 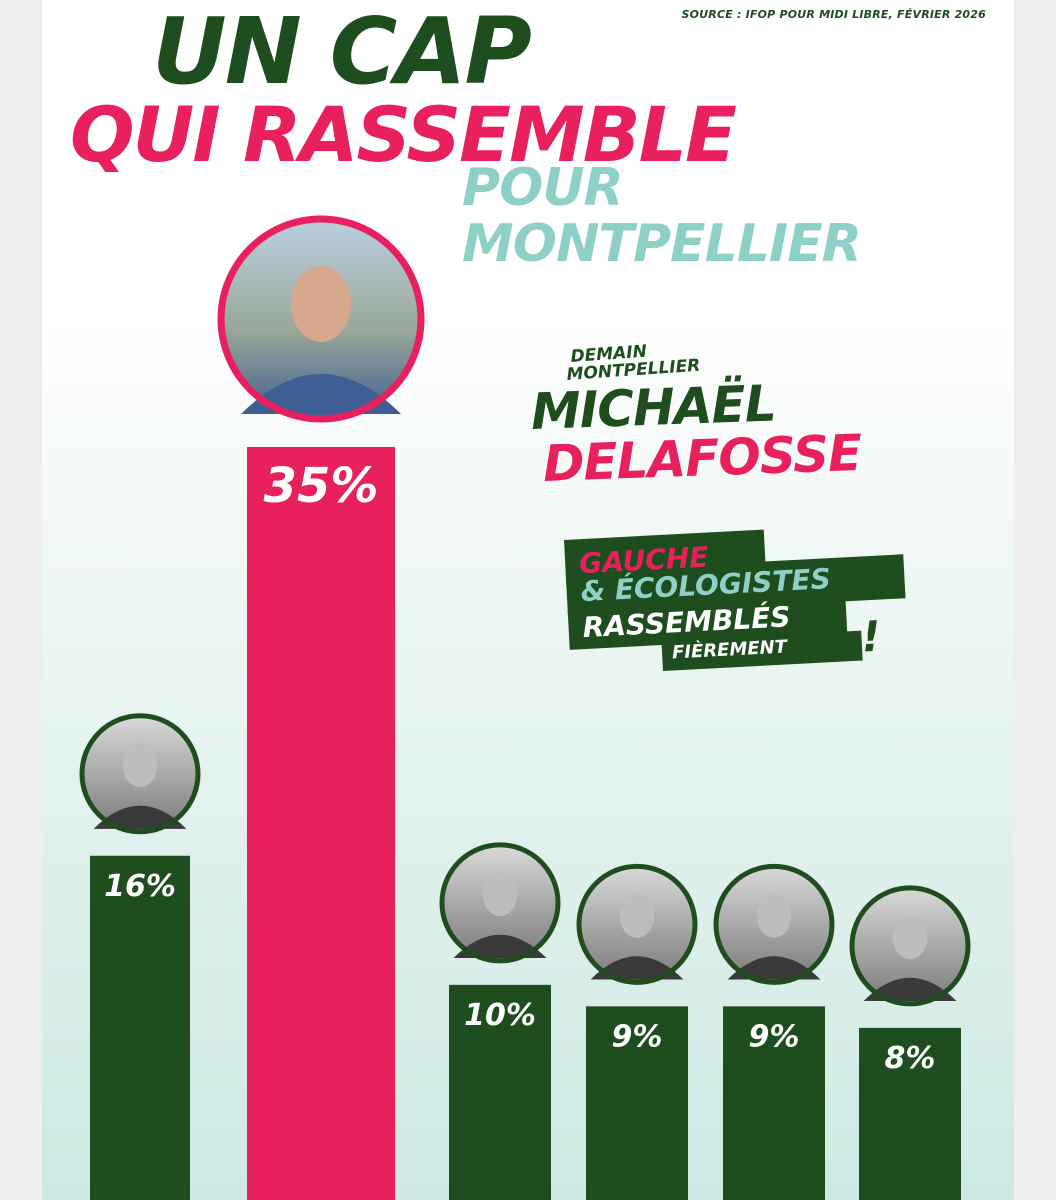 I want to click on title-line-2: QUI RASSEMBLE, so click(x=403, y=134).